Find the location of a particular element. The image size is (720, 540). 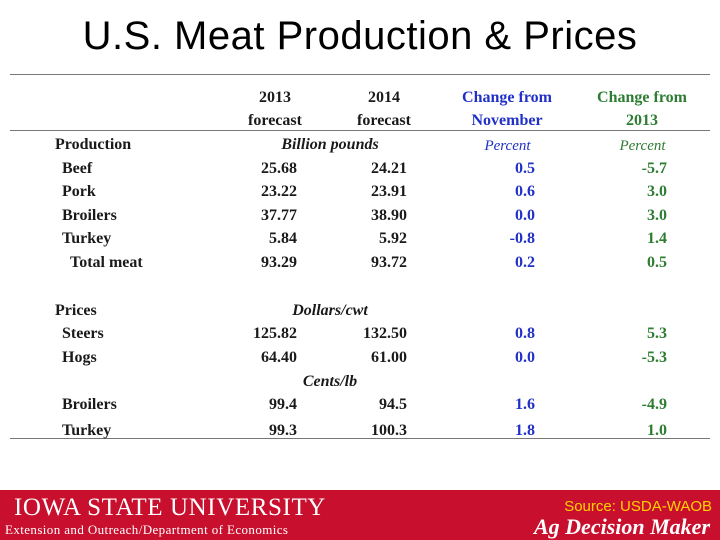

value-2014: 93.72 is located at coordinates (389, 262).